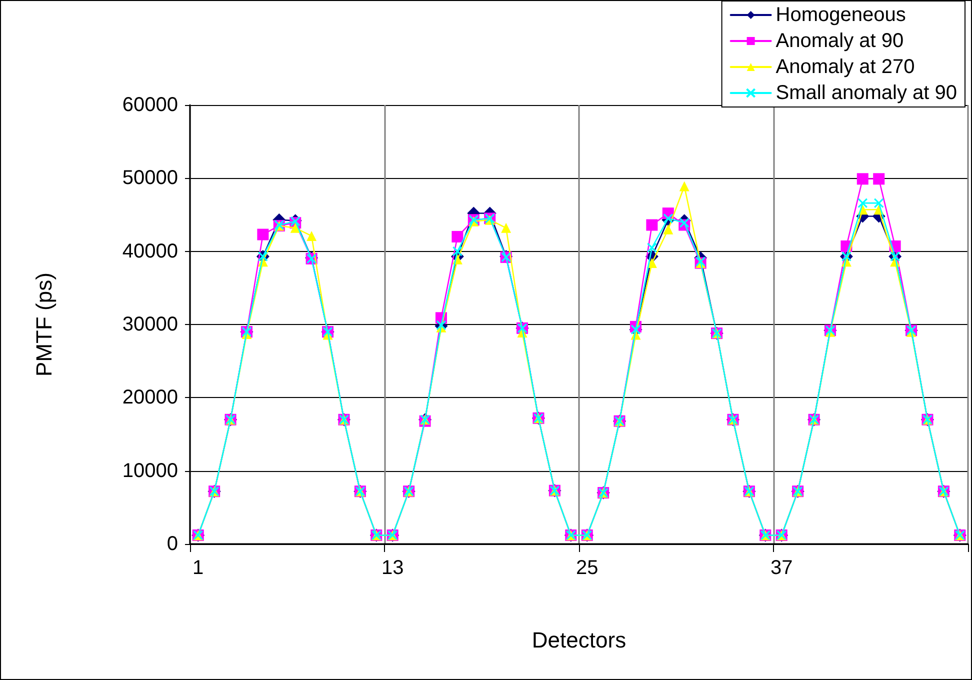  What do you see at coordinates (579, 640) in the screenshot?
I see `x-axis-title: Detectors` at bounding box center [579, 640].